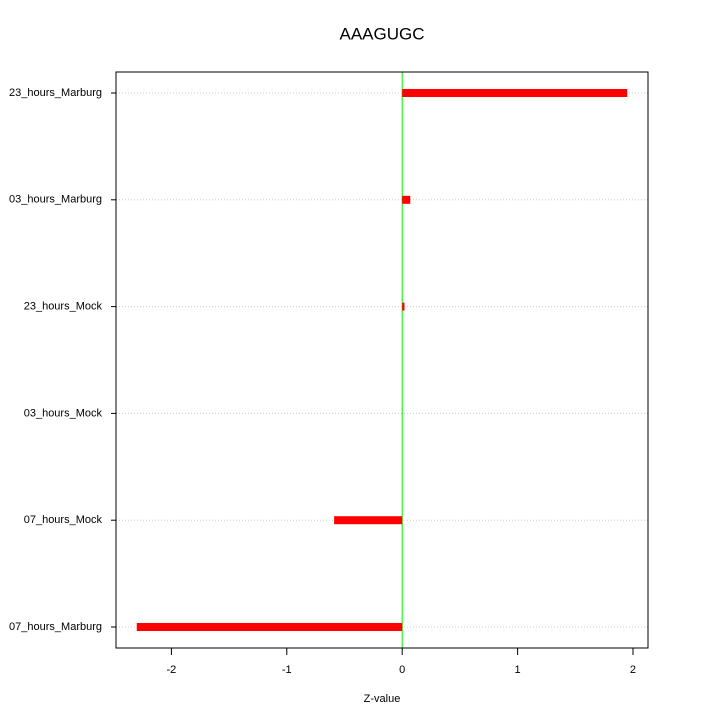 The height and width of the screenshot is (720, 720). I want to click on x-tick-label: 0, so click(402, 670).